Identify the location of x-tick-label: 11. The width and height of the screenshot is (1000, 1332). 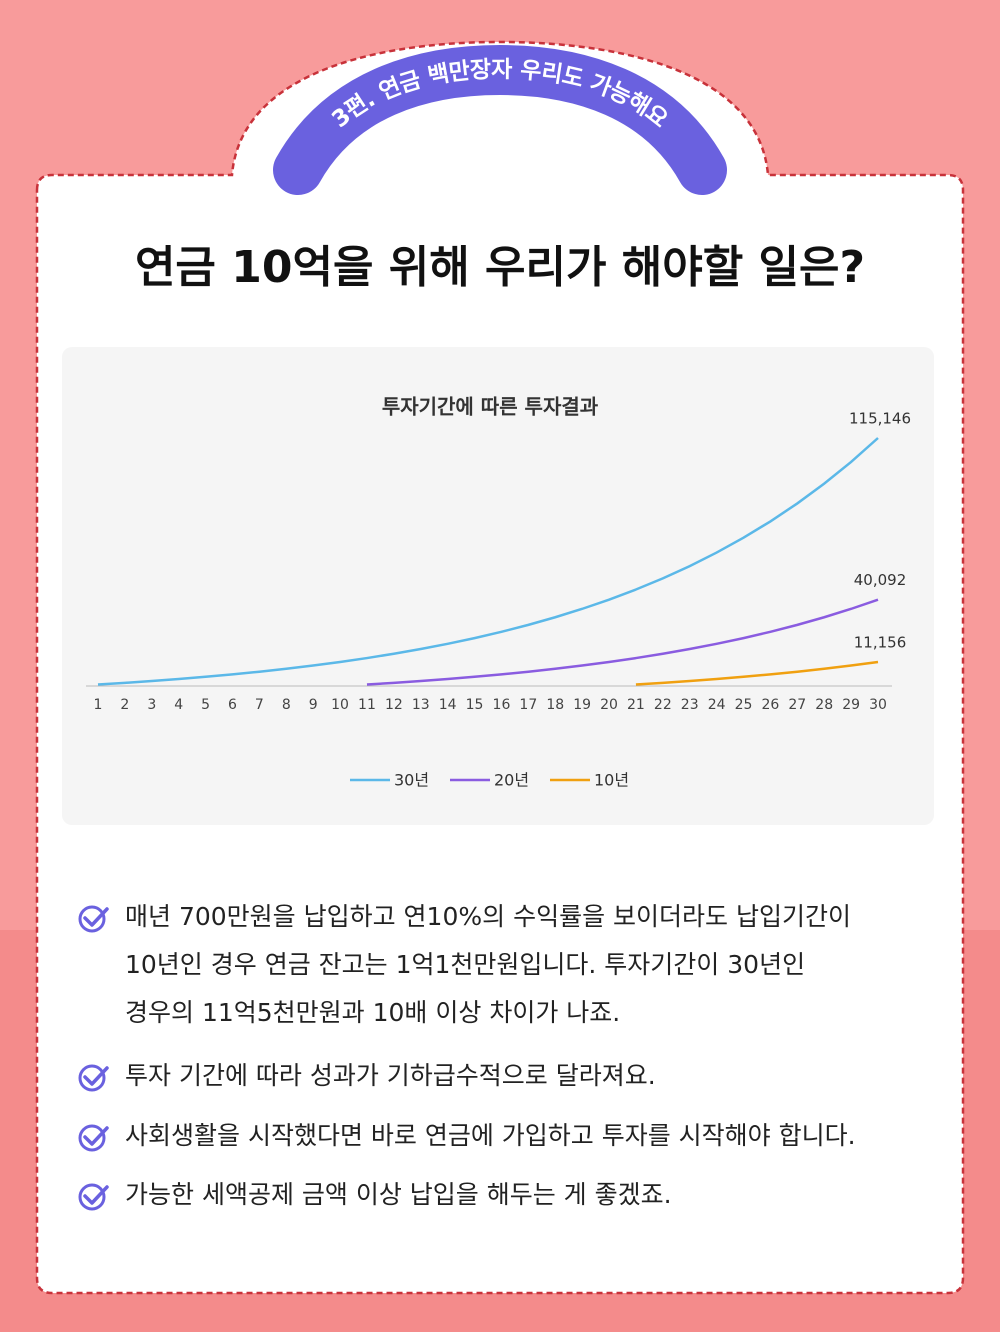
(367, 705).